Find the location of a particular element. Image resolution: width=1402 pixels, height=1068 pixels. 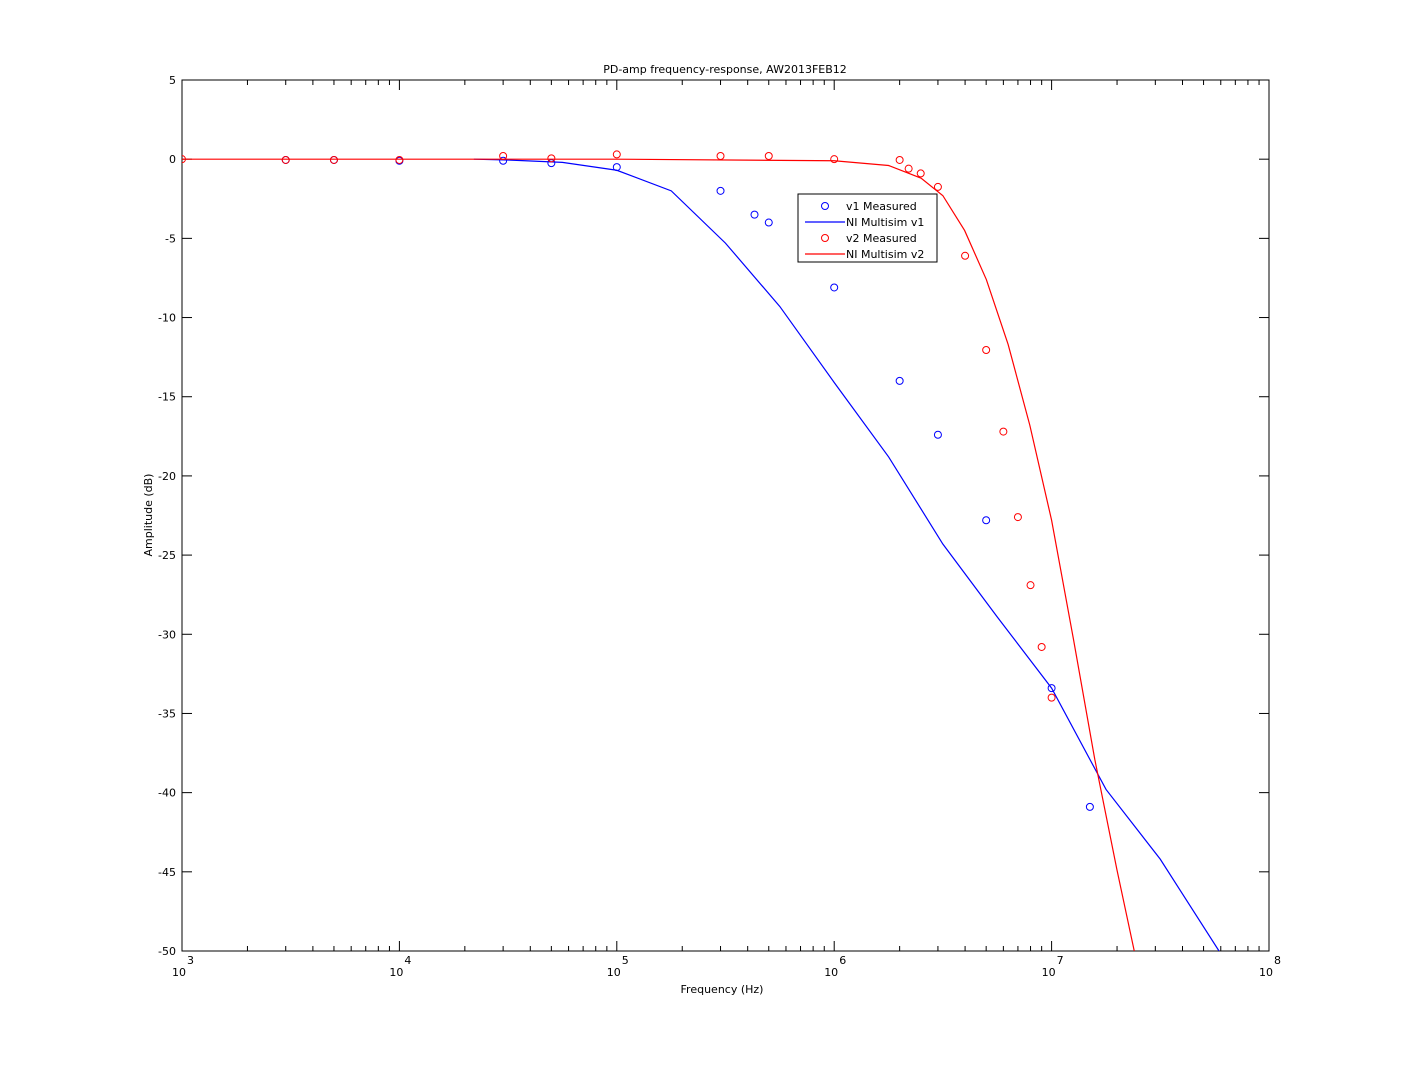

y-tick-label: -20 is located at coordinates (167, 476).